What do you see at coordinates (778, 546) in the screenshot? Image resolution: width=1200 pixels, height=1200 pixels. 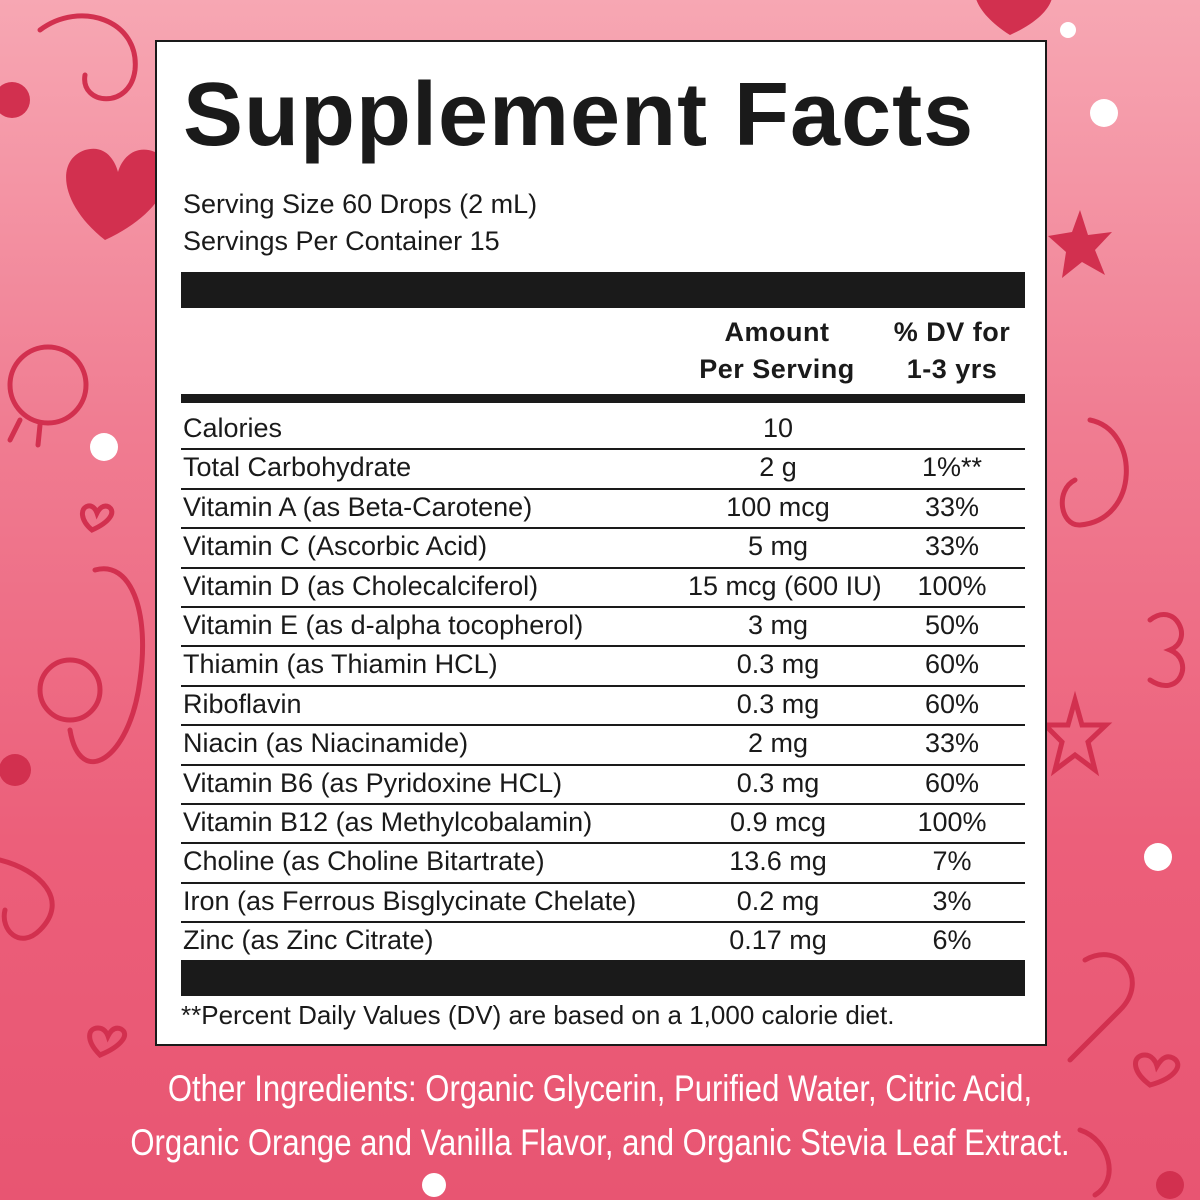 I see `nutrient-amount: 5 mg` at bounding box center [778, 546].